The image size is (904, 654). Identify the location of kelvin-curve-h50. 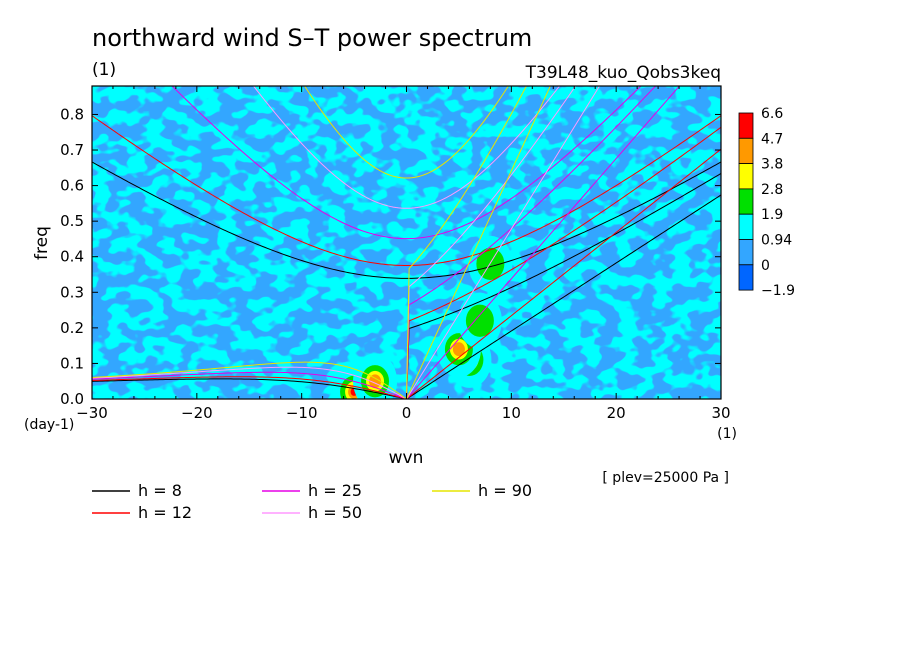
(503, 242).